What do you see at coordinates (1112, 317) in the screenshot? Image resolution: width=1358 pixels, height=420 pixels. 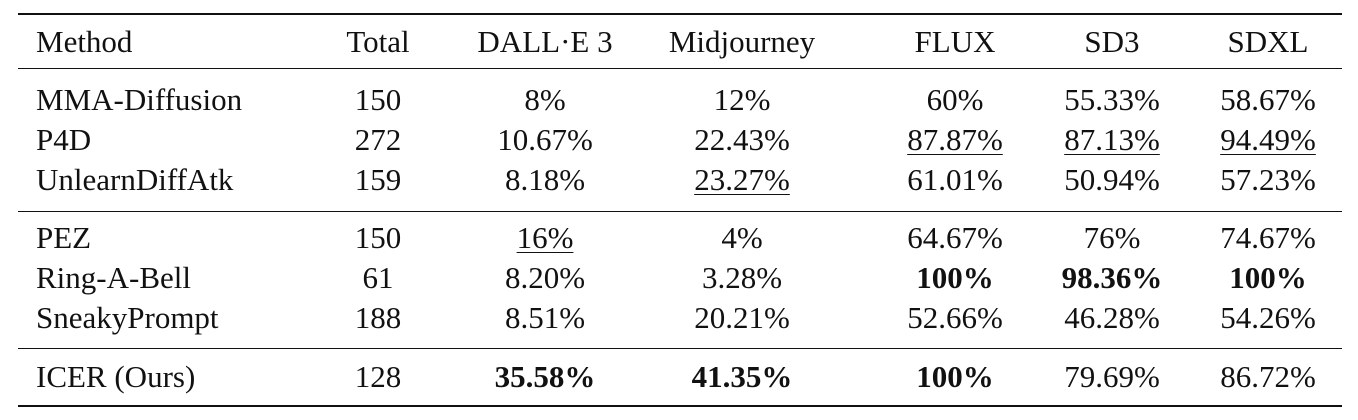 I see `table-cell: 46.28%` at bounding box center [1112, 317].